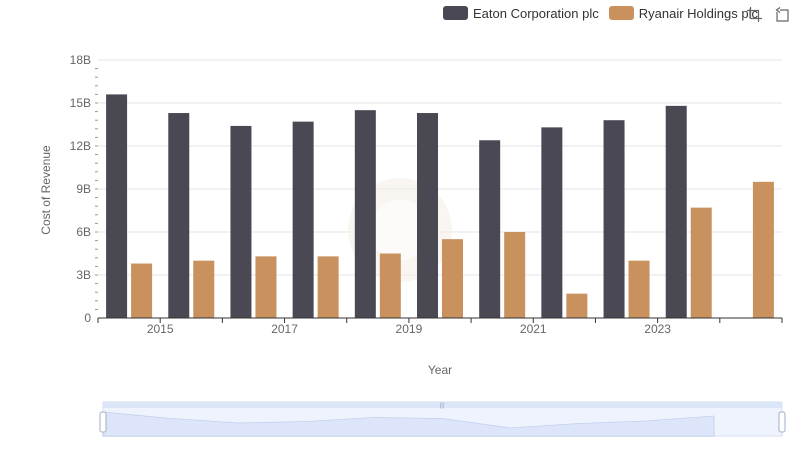 This screenshot has width=800, height=461. I want to click on bar-ryanair-2016, so click(266, 287).